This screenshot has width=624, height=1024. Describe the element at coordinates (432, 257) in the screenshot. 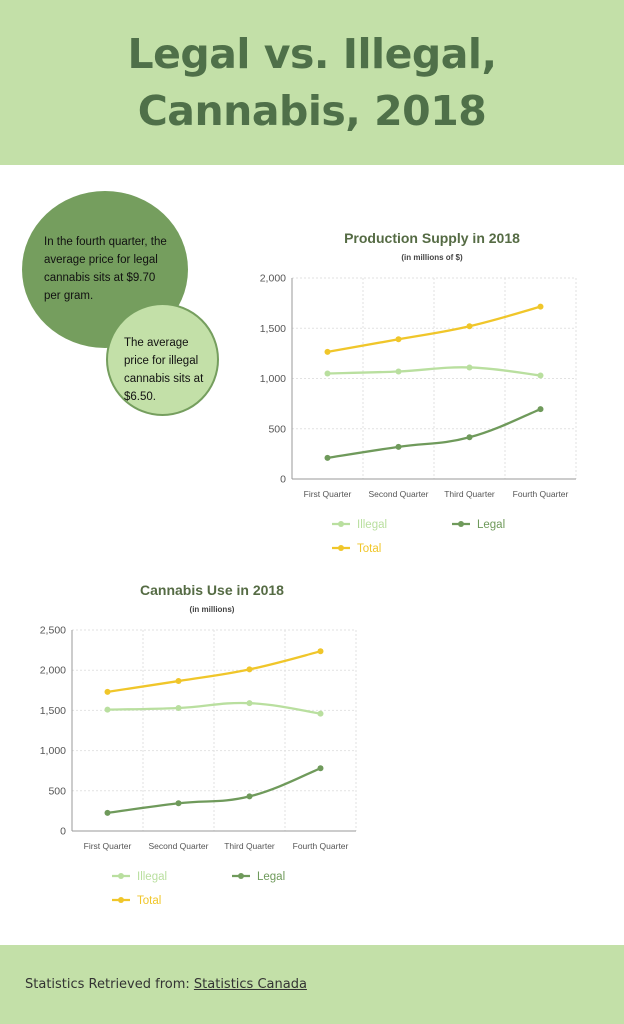

I see `chart-subtitle: (in millions of $)` at that location.